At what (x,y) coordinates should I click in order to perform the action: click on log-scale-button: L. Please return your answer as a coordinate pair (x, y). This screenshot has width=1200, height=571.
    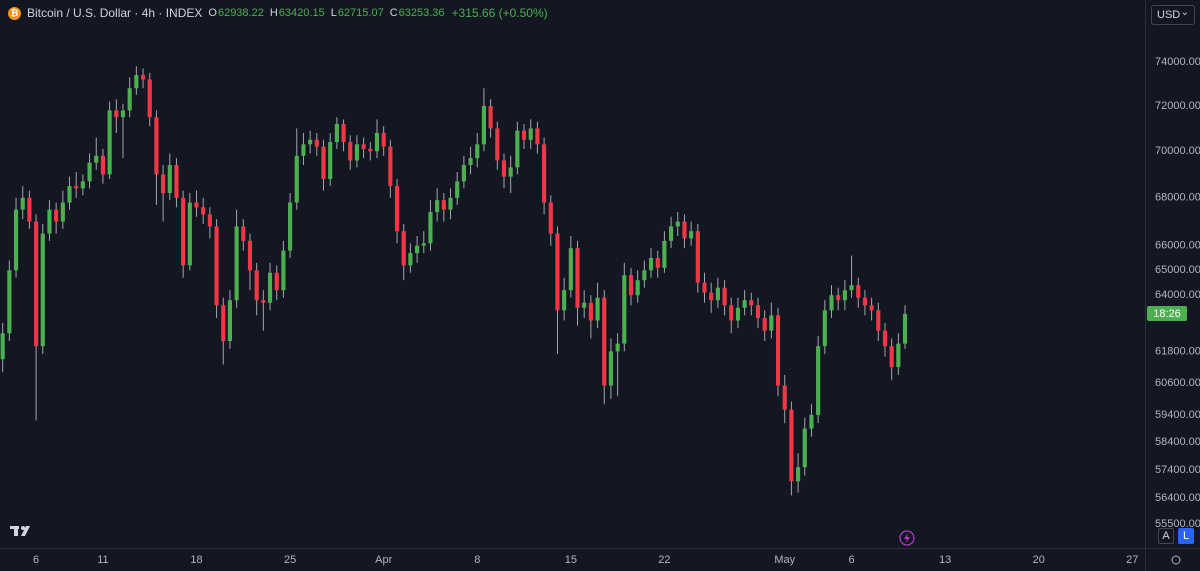
    Looking at the image, I should click on (1186, 536).